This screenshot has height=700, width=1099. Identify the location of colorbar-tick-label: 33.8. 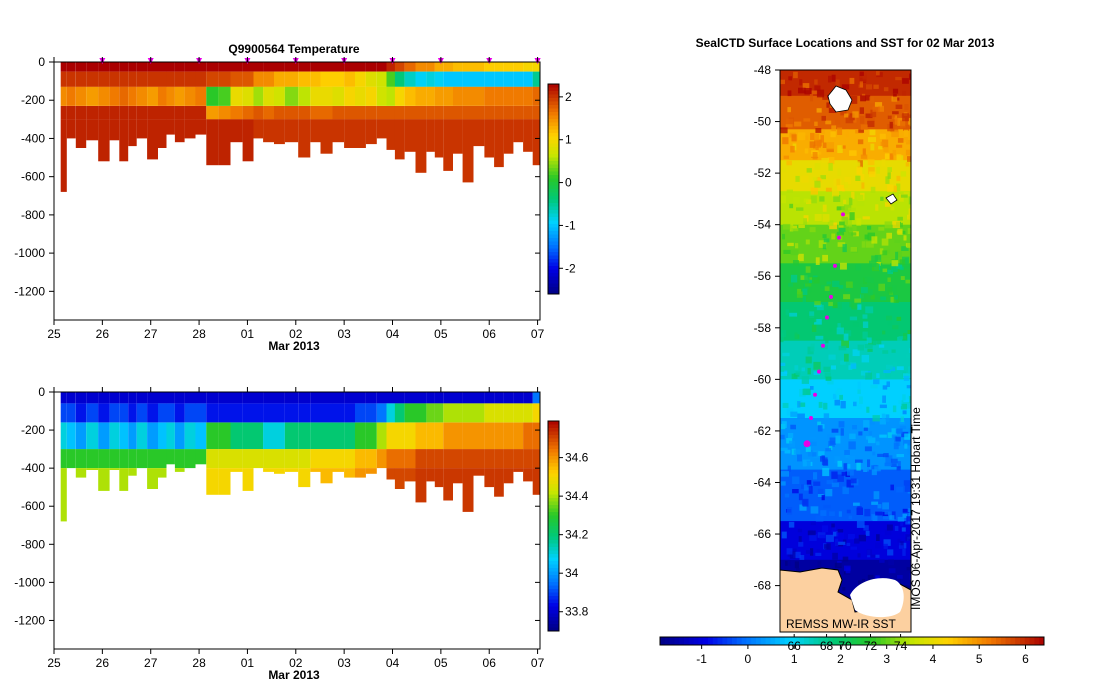
(577, 612).